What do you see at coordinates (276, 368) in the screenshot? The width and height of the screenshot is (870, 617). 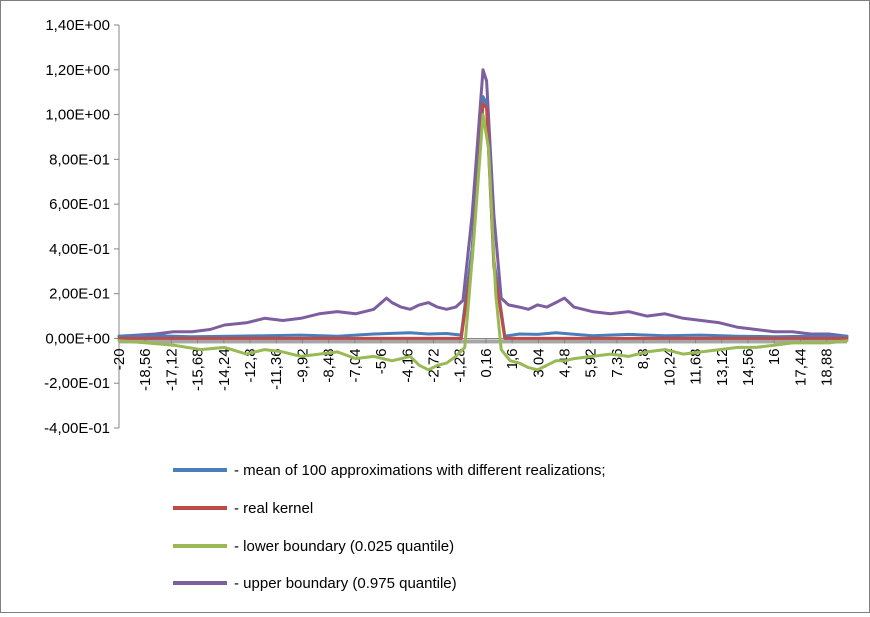 I see `x-tick-label: -11,36` at bounding box center [276, 368].